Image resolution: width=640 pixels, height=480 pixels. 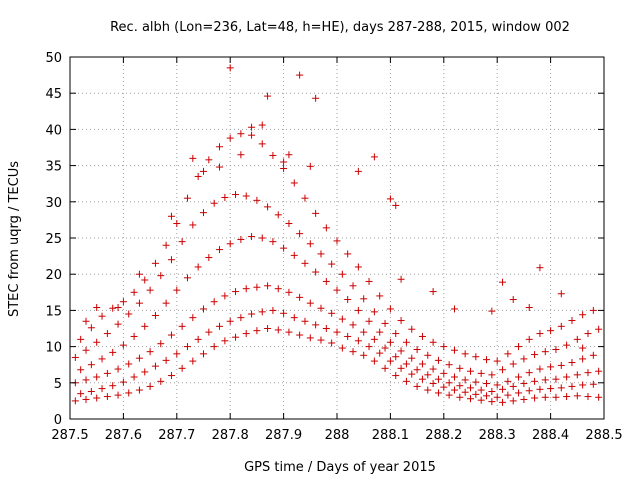 What do you see at coordinates (14, 239) in the screenshot?
I see `y-axis-label: STEC from uqrg / TECUs` at bounding box center [14, 239].